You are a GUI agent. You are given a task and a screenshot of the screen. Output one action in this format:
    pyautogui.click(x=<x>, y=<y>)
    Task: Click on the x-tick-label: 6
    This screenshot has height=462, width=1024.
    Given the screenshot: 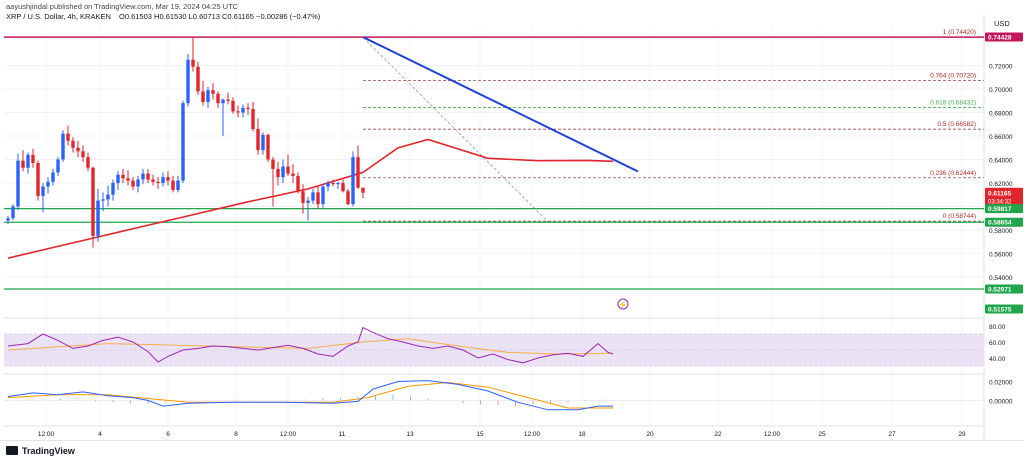 What is the action you would take?
    pyautogui.click(x=168, y=434)
    